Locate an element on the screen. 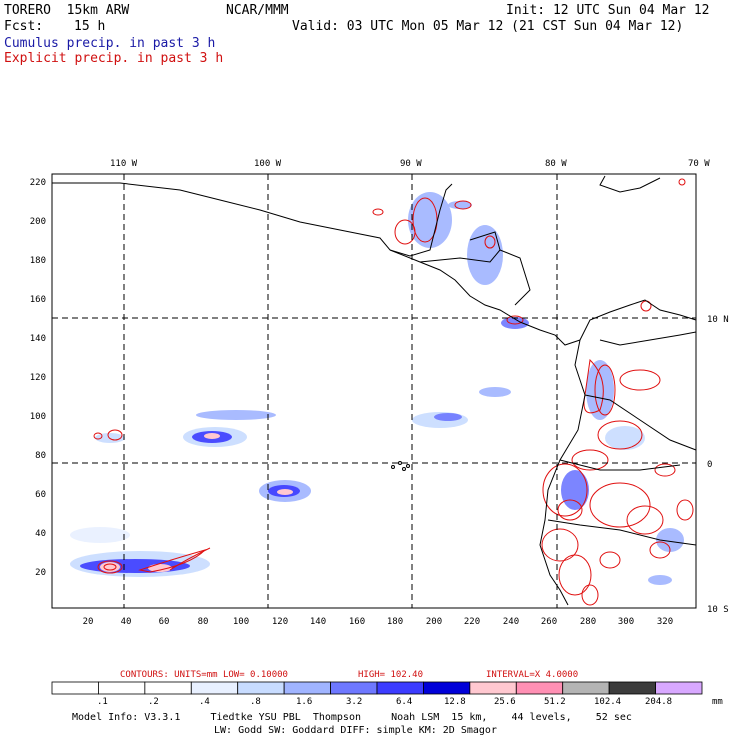 The height and width of the screenshot is (740, 740). lat-label: 10 S is located at coordinates (718, 610).